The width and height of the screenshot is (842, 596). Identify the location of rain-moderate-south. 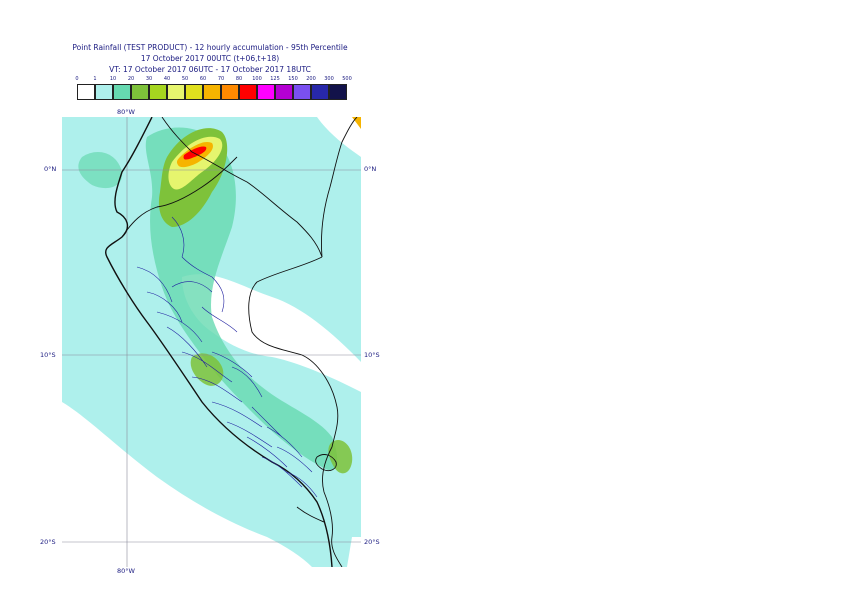
(340, 456).